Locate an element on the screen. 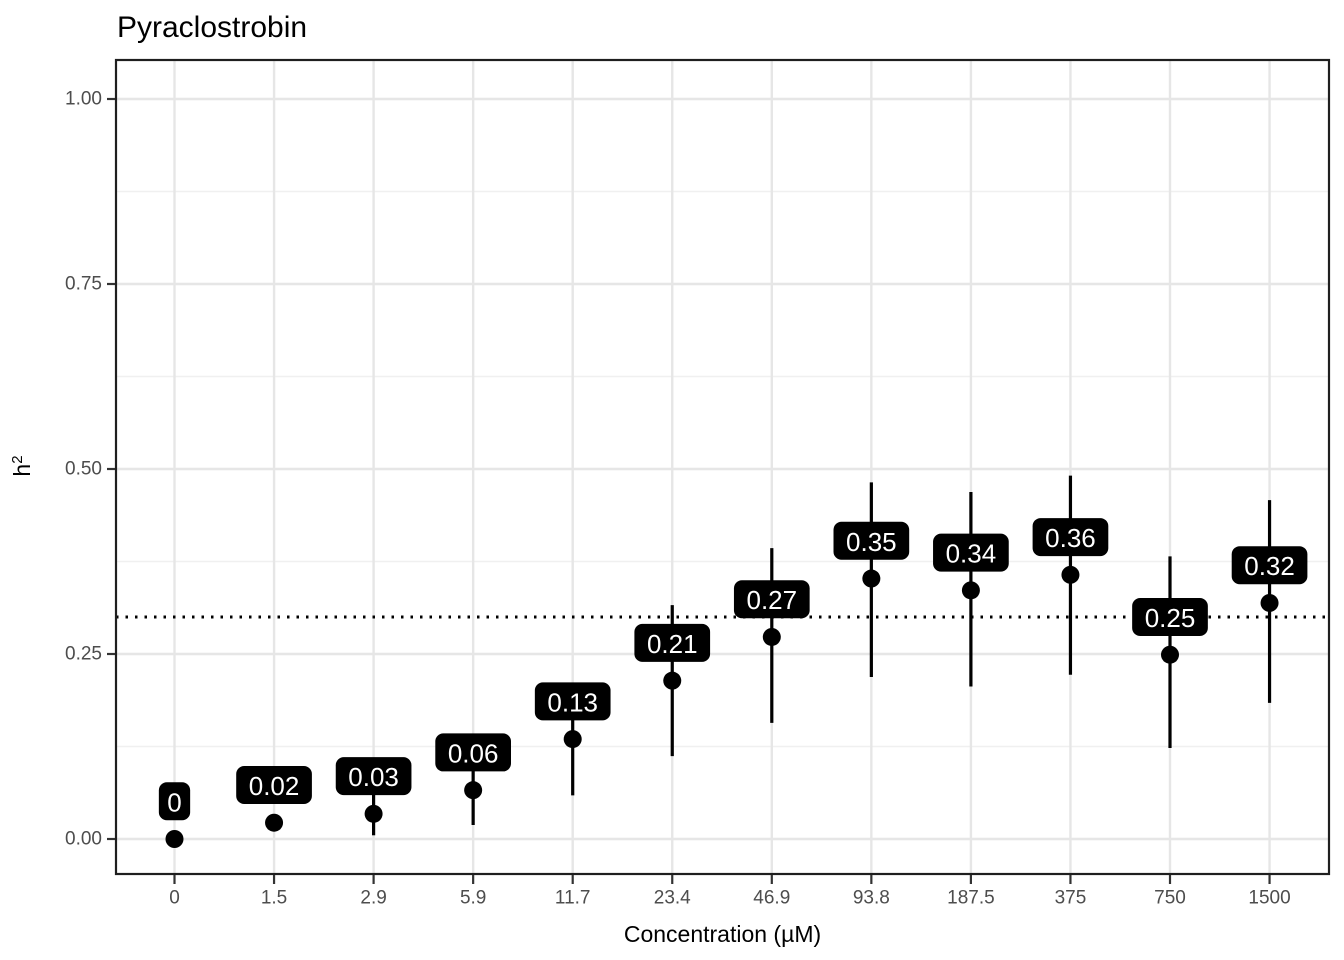 Image resolution: width=1344 pixels, height=960 pixels. value-label-text: 0.03 is located at coordinates (373, 777).